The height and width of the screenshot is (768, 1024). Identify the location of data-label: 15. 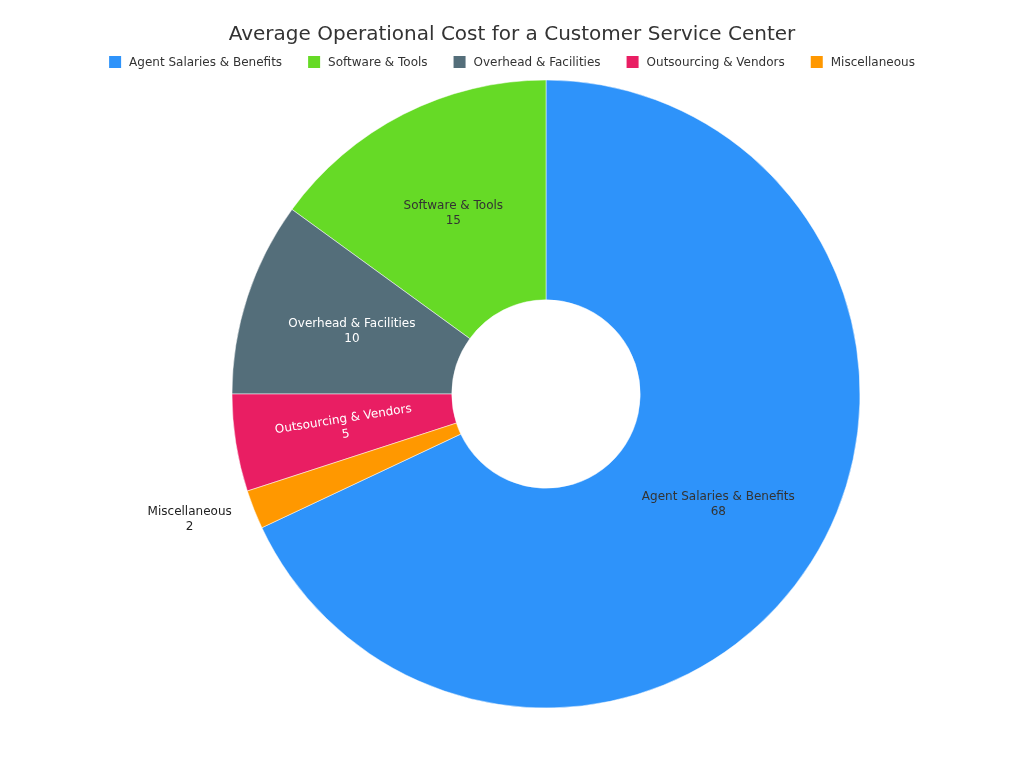
(453, 219).